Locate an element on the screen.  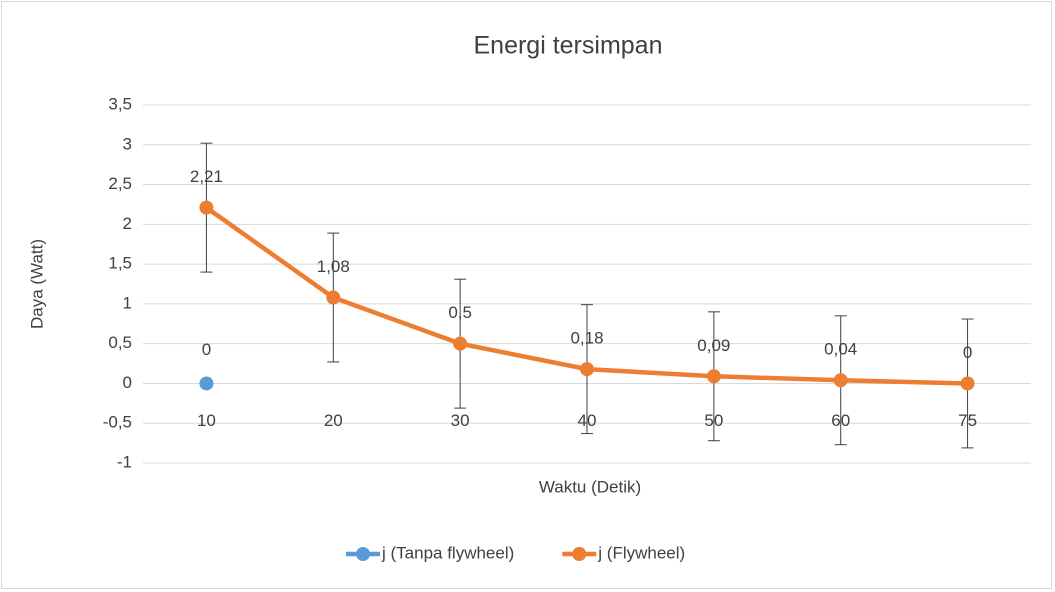
y-tick-label: -1 is located at coordinates (124, 461).